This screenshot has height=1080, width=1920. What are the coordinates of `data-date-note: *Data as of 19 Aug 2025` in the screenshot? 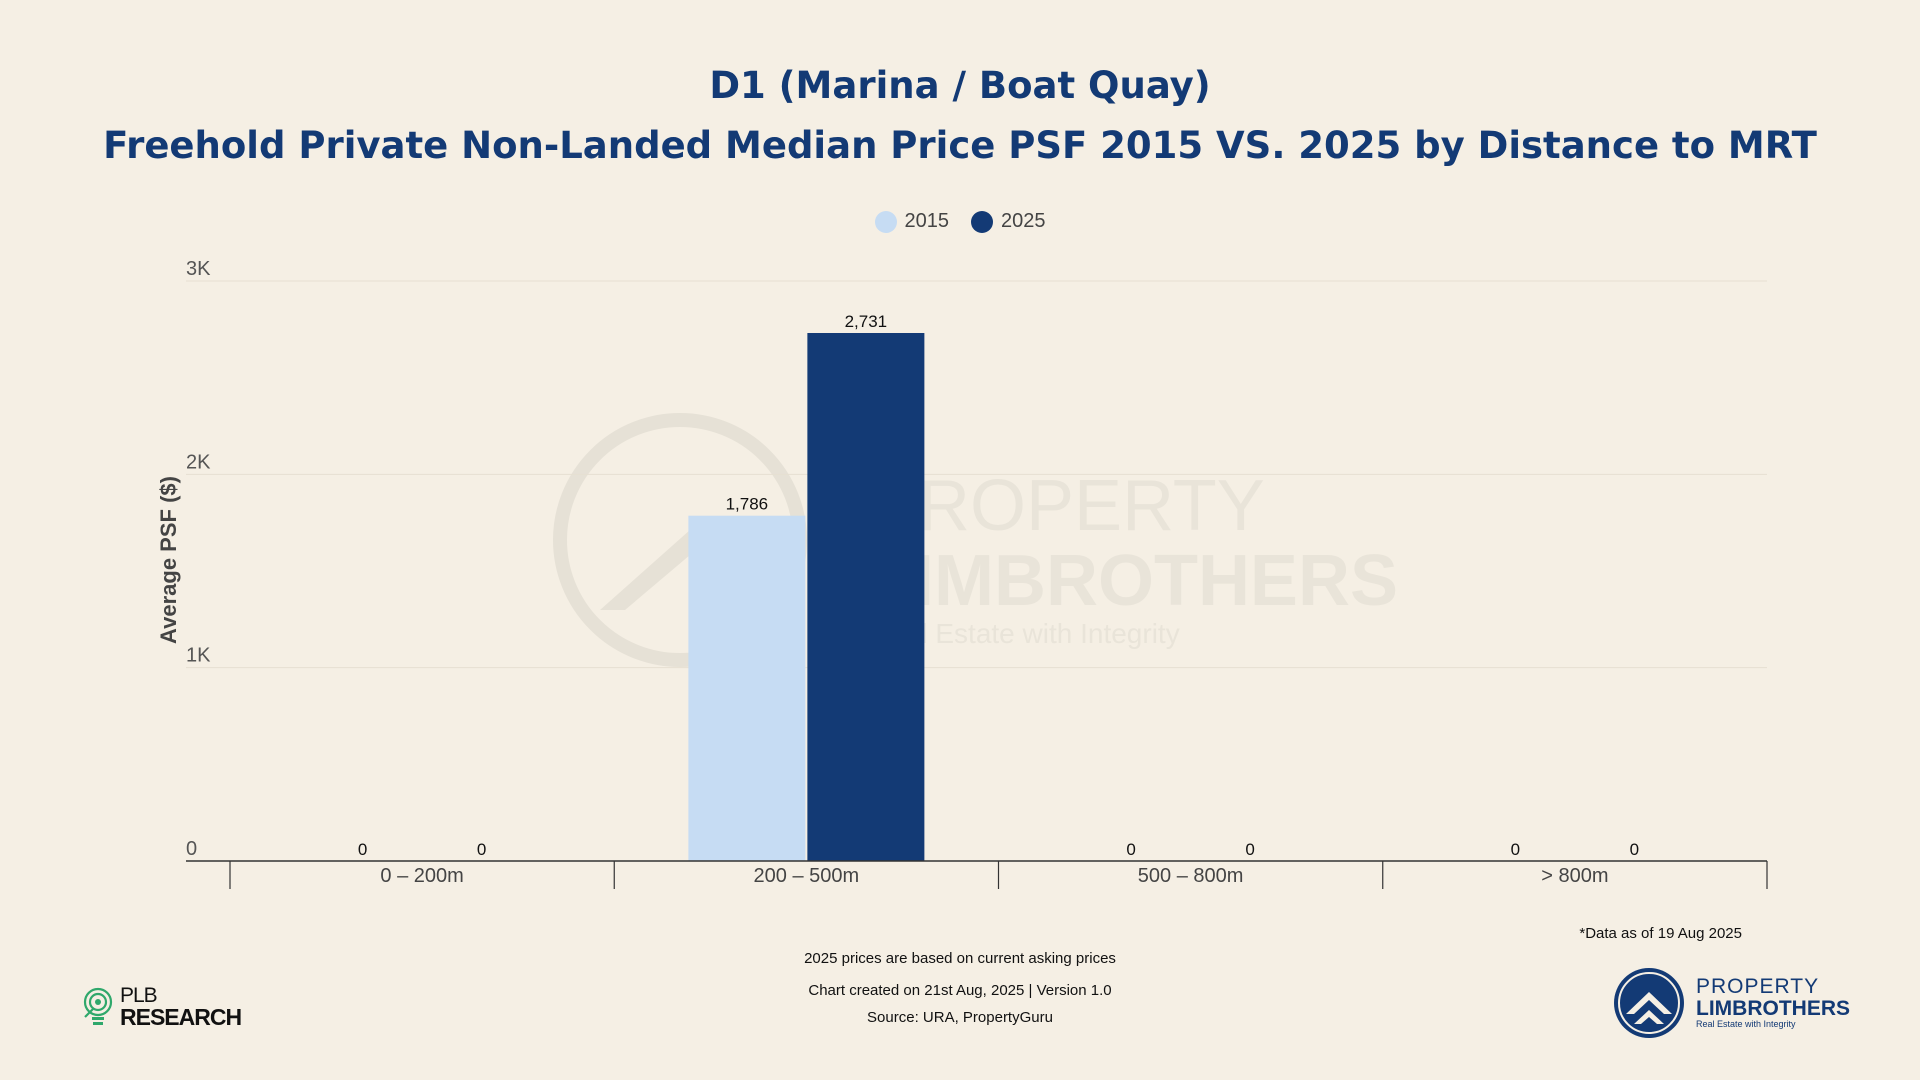 It's located at (1660, 933).